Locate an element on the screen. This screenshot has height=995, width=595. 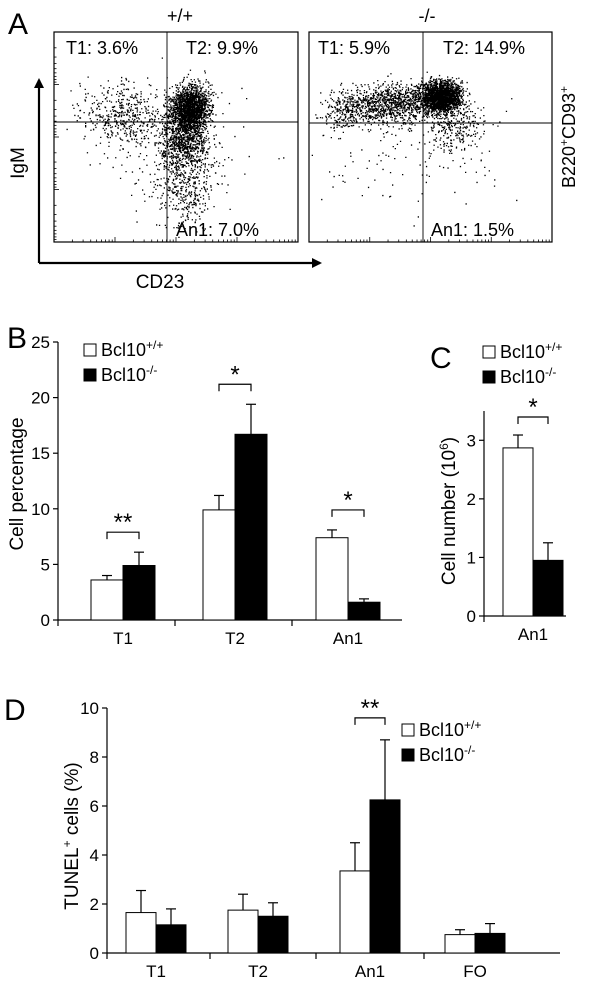
gate-label-wt-t1: T1: 3.6% is located at coordinates (102, 48).